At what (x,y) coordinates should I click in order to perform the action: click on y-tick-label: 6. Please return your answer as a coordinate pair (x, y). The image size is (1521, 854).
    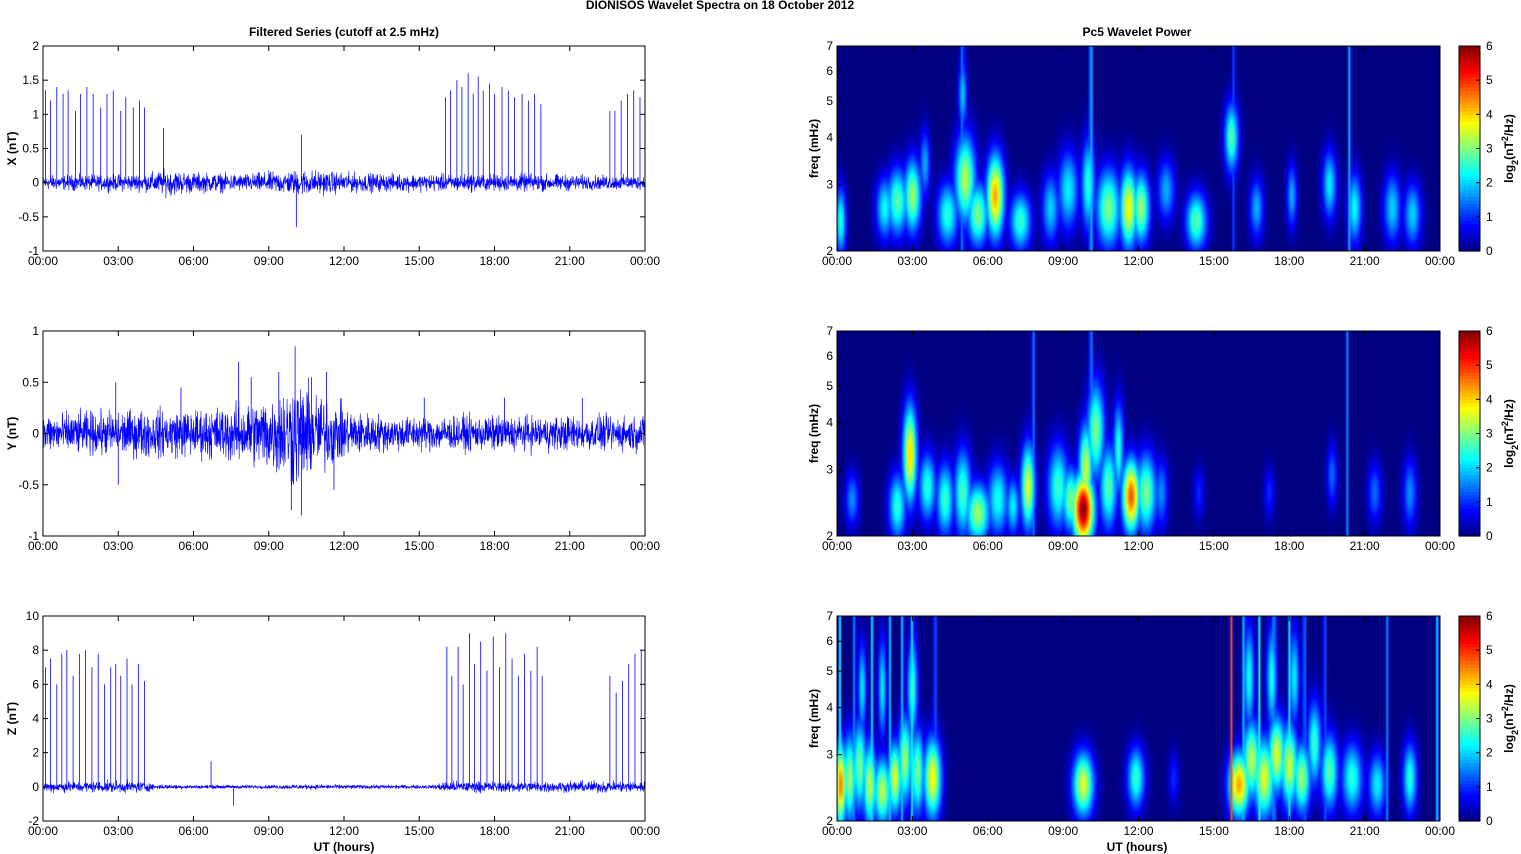
    Looking at the image, I should click on (35, 684).